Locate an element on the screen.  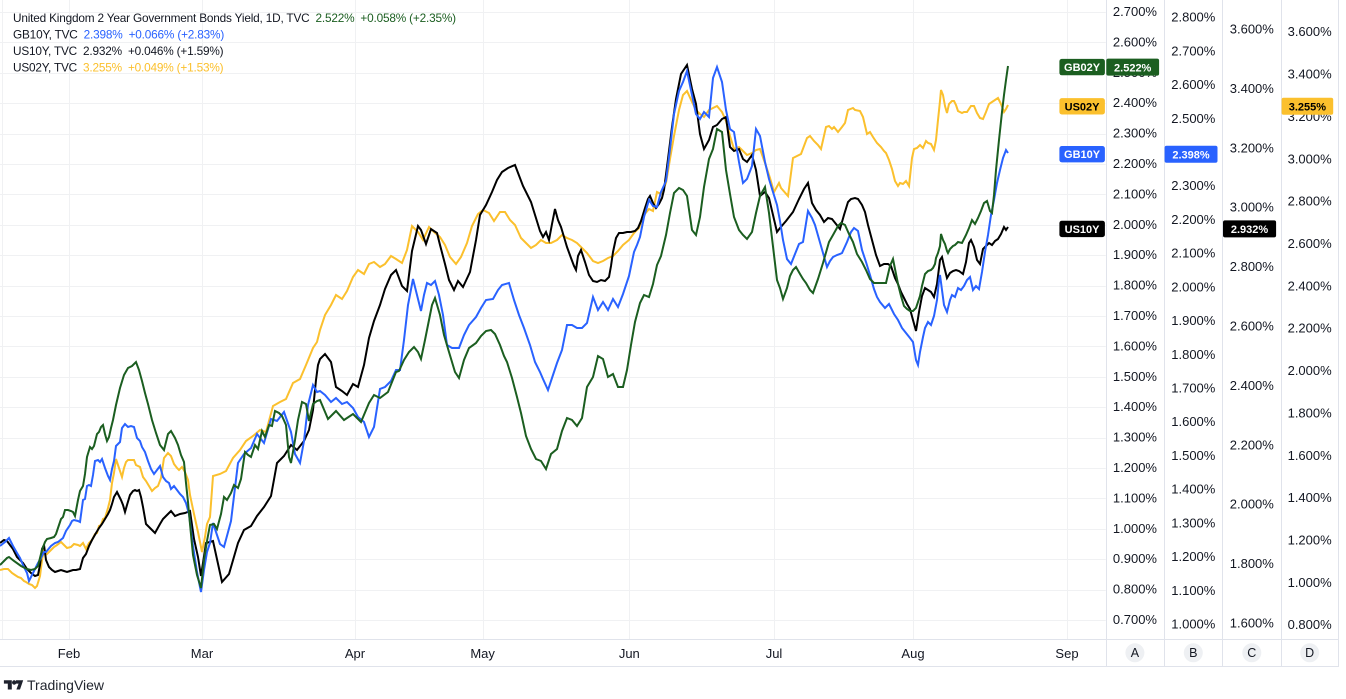
svg-text: 2.500% is located at coordinates (1193, 118).